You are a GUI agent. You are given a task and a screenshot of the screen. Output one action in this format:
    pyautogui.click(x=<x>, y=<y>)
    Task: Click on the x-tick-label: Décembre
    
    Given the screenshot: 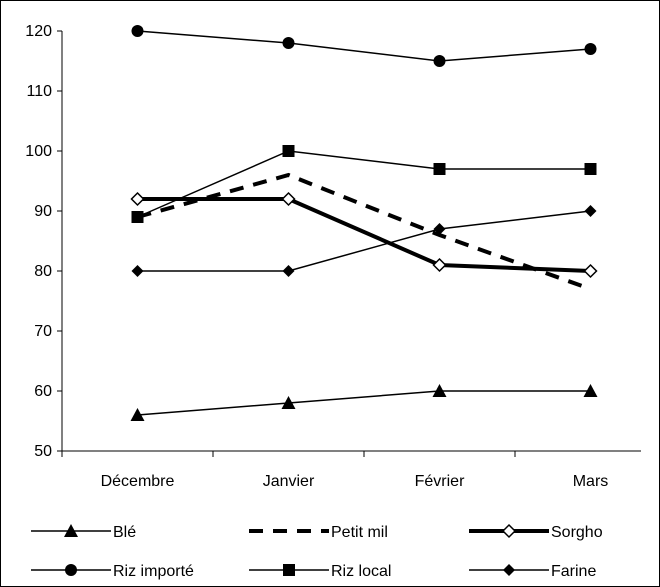 What is the action you would take?
    pyautogui.click(x=138, y=481)
    